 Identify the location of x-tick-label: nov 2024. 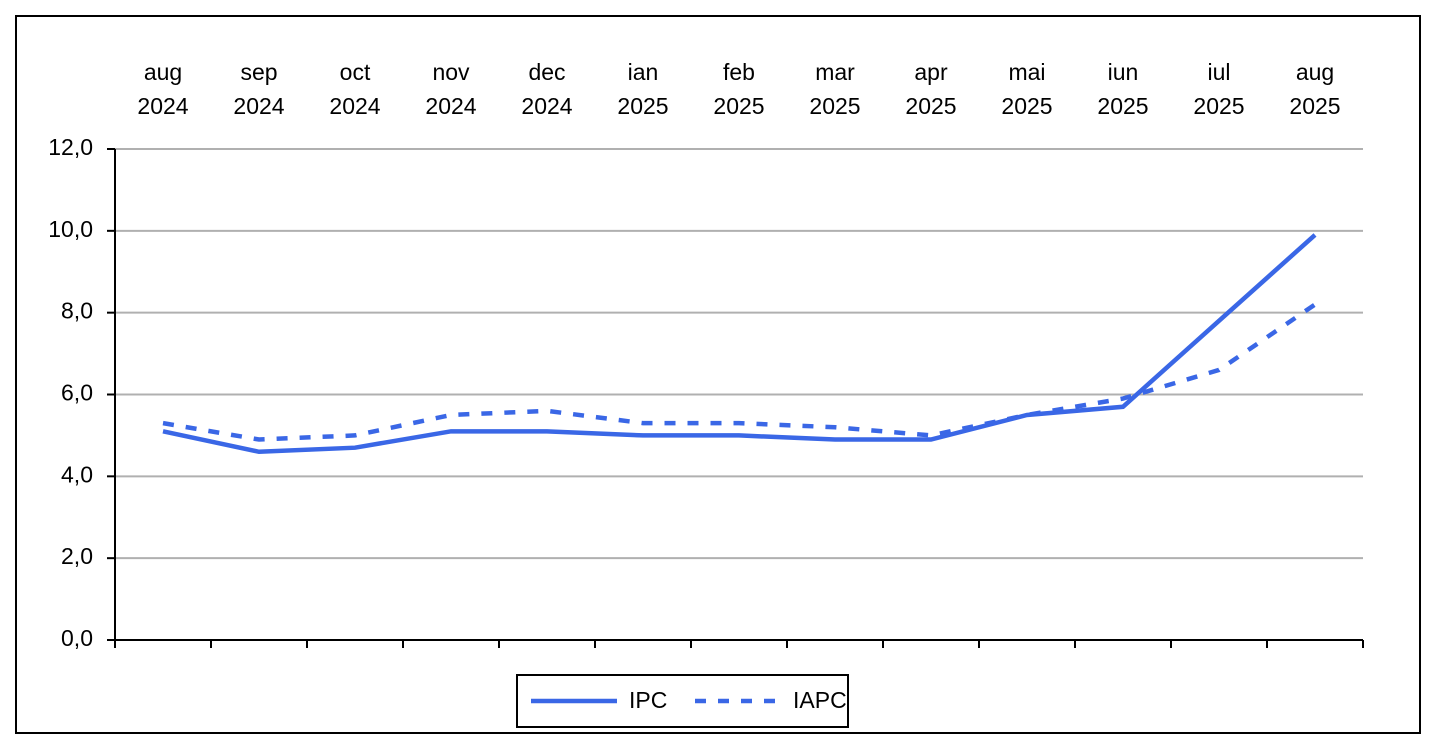
(451, 89).